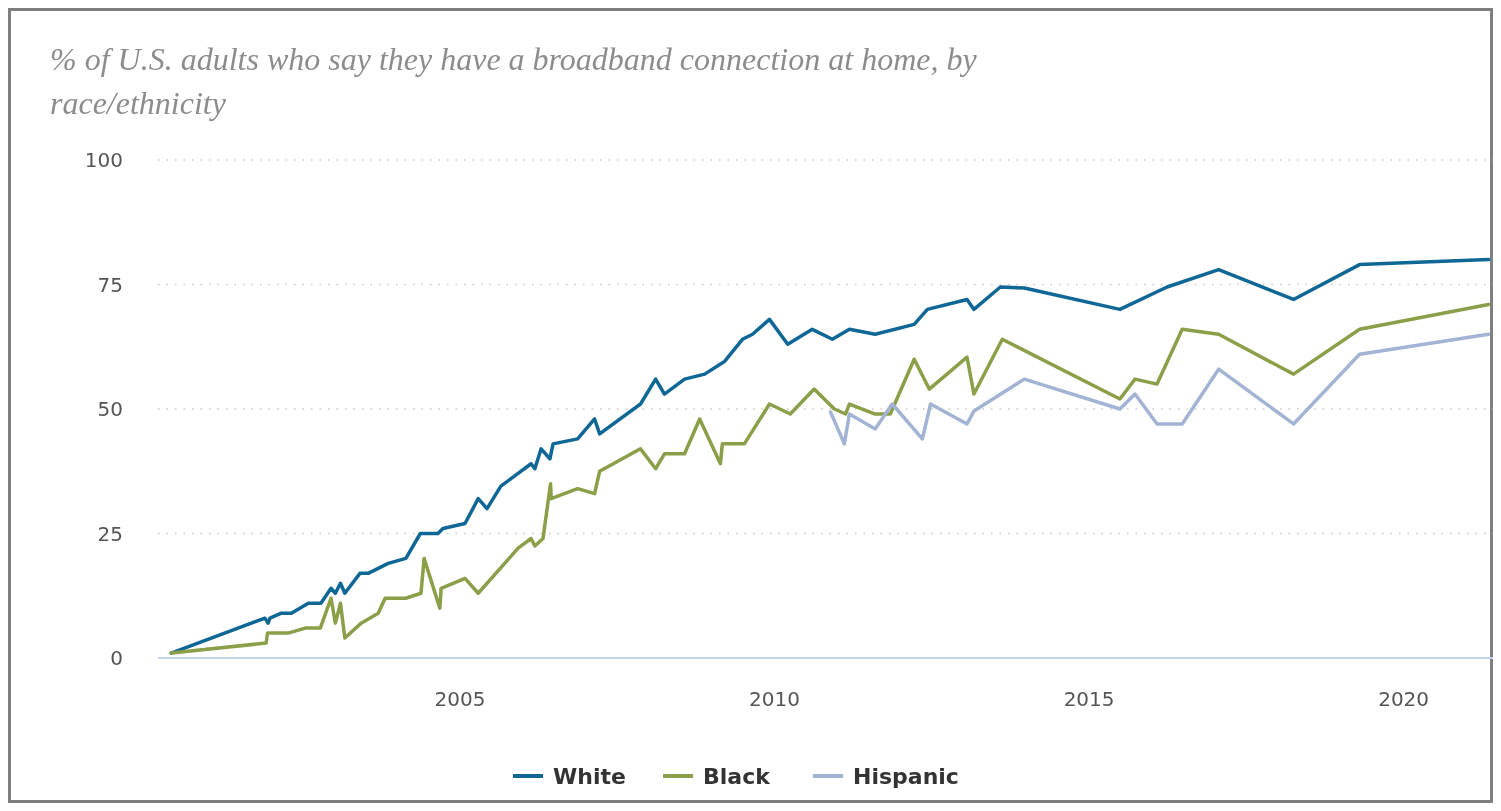  What do you see at coordinates (460, 699) in the screenshot?
I see `x-tick-label: 2005` at bounding box center [460, 699].